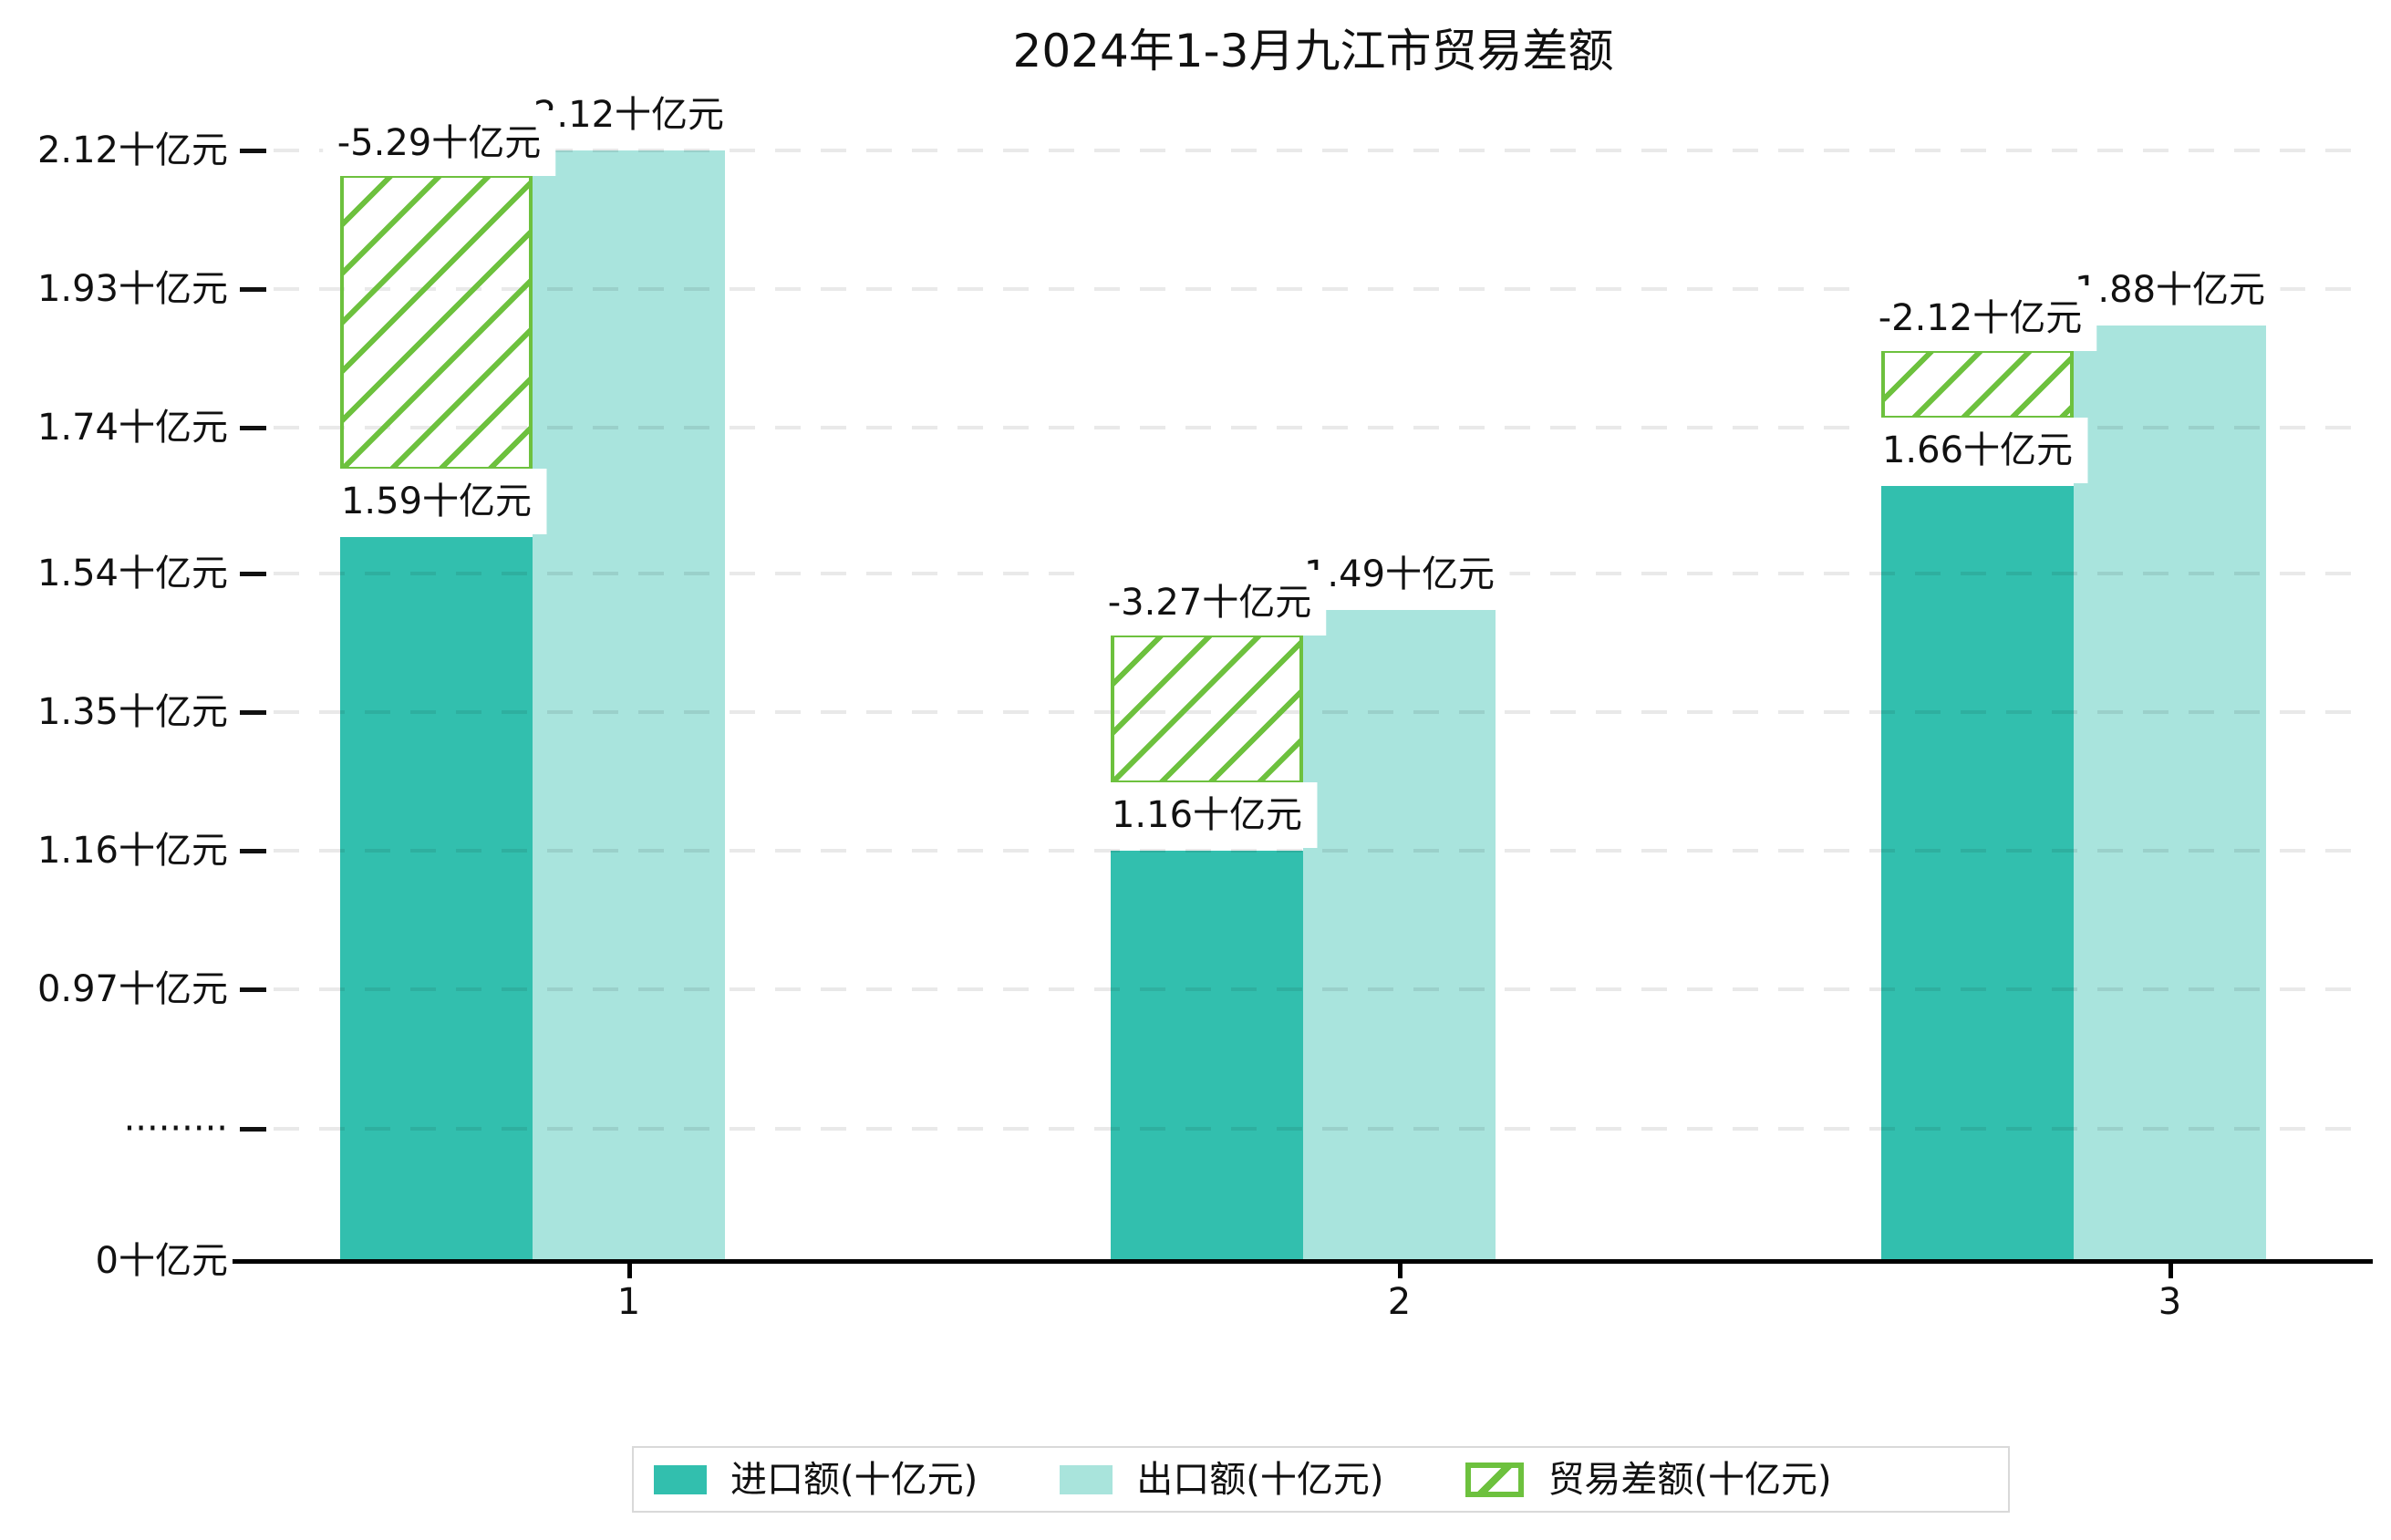  I want to click on trade-balance-value-label-2: -3.27十亿元, so click(1209, 603).